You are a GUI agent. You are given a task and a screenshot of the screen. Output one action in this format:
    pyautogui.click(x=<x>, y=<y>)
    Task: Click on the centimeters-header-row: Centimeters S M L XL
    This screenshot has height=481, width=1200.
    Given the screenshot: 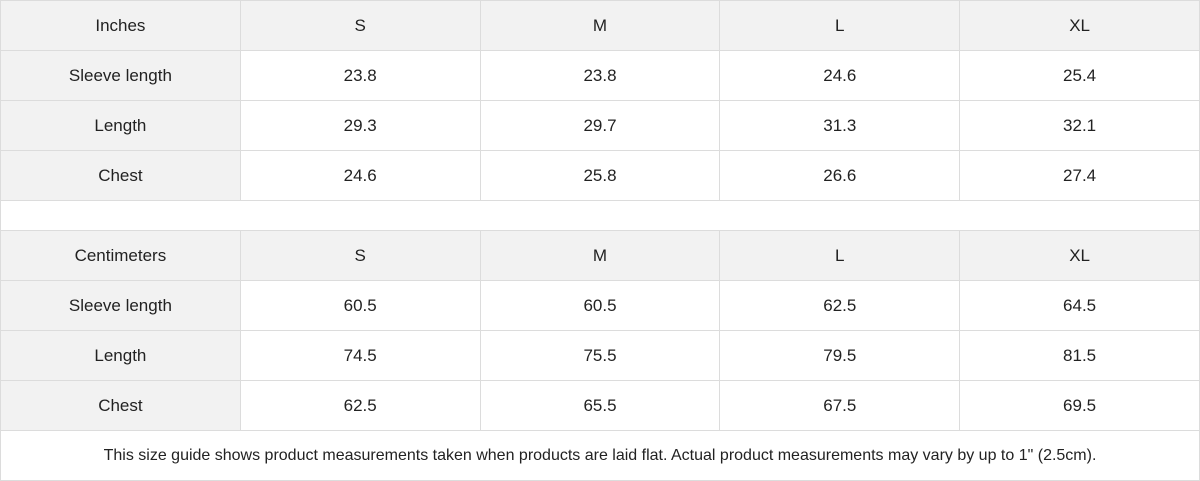 What is the action you would take?
    pyautogui.click(x=600, y=255)
    